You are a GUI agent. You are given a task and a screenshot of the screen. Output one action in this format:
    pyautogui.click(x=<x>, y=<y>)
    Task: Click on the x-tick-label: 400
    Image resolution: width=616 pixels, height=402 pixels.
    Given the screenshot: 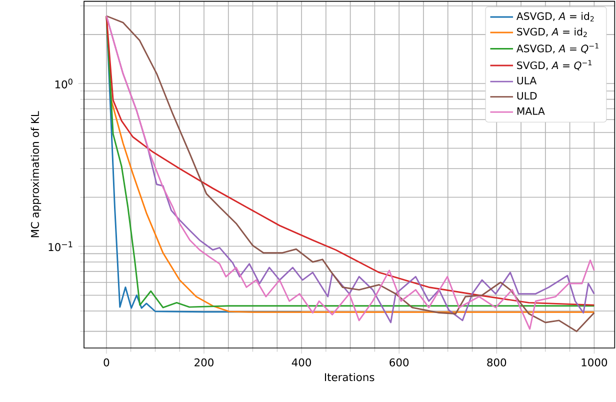 What is the action you would take?
    pyautogui.click(x=302, y=362)
    